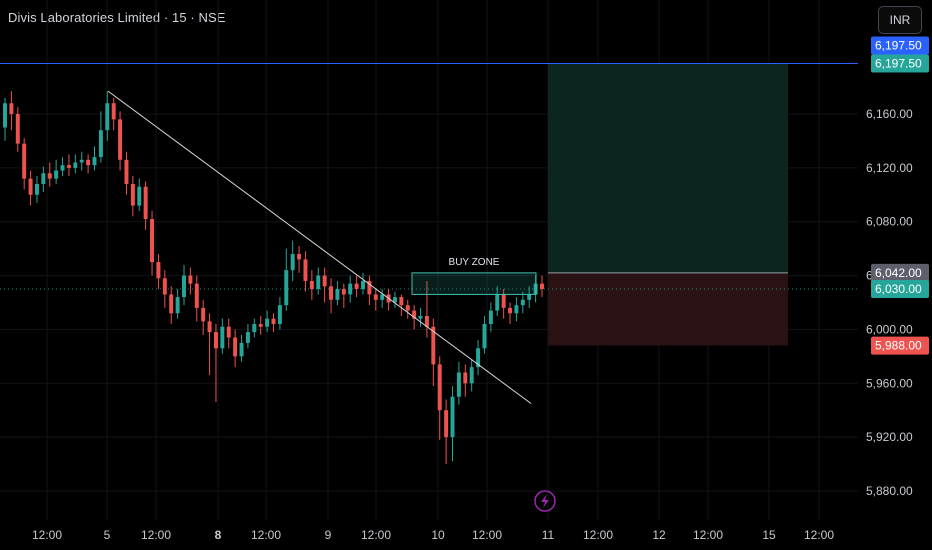  What do you see at coordinates (548, 535) in the screenshot?
I see `time-axis-label: 11` at bounding box center [548, 535].